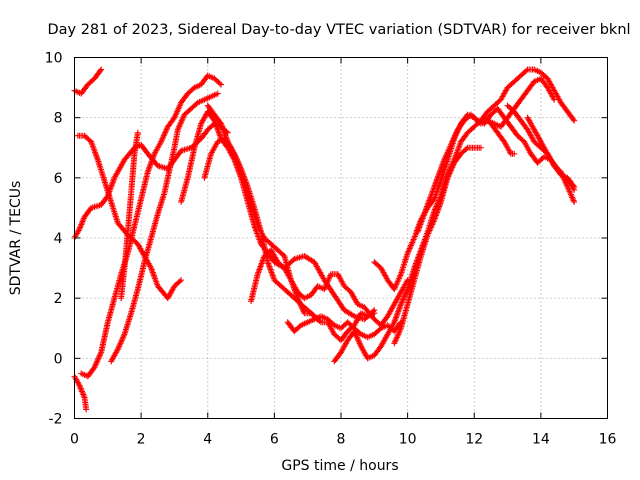 The width and height of the screenshot is (640, 480). What do you see at coordinates (74, 440) in the screenshot?
I see `x-tick-label: 0` at bounding box center [74, 440].